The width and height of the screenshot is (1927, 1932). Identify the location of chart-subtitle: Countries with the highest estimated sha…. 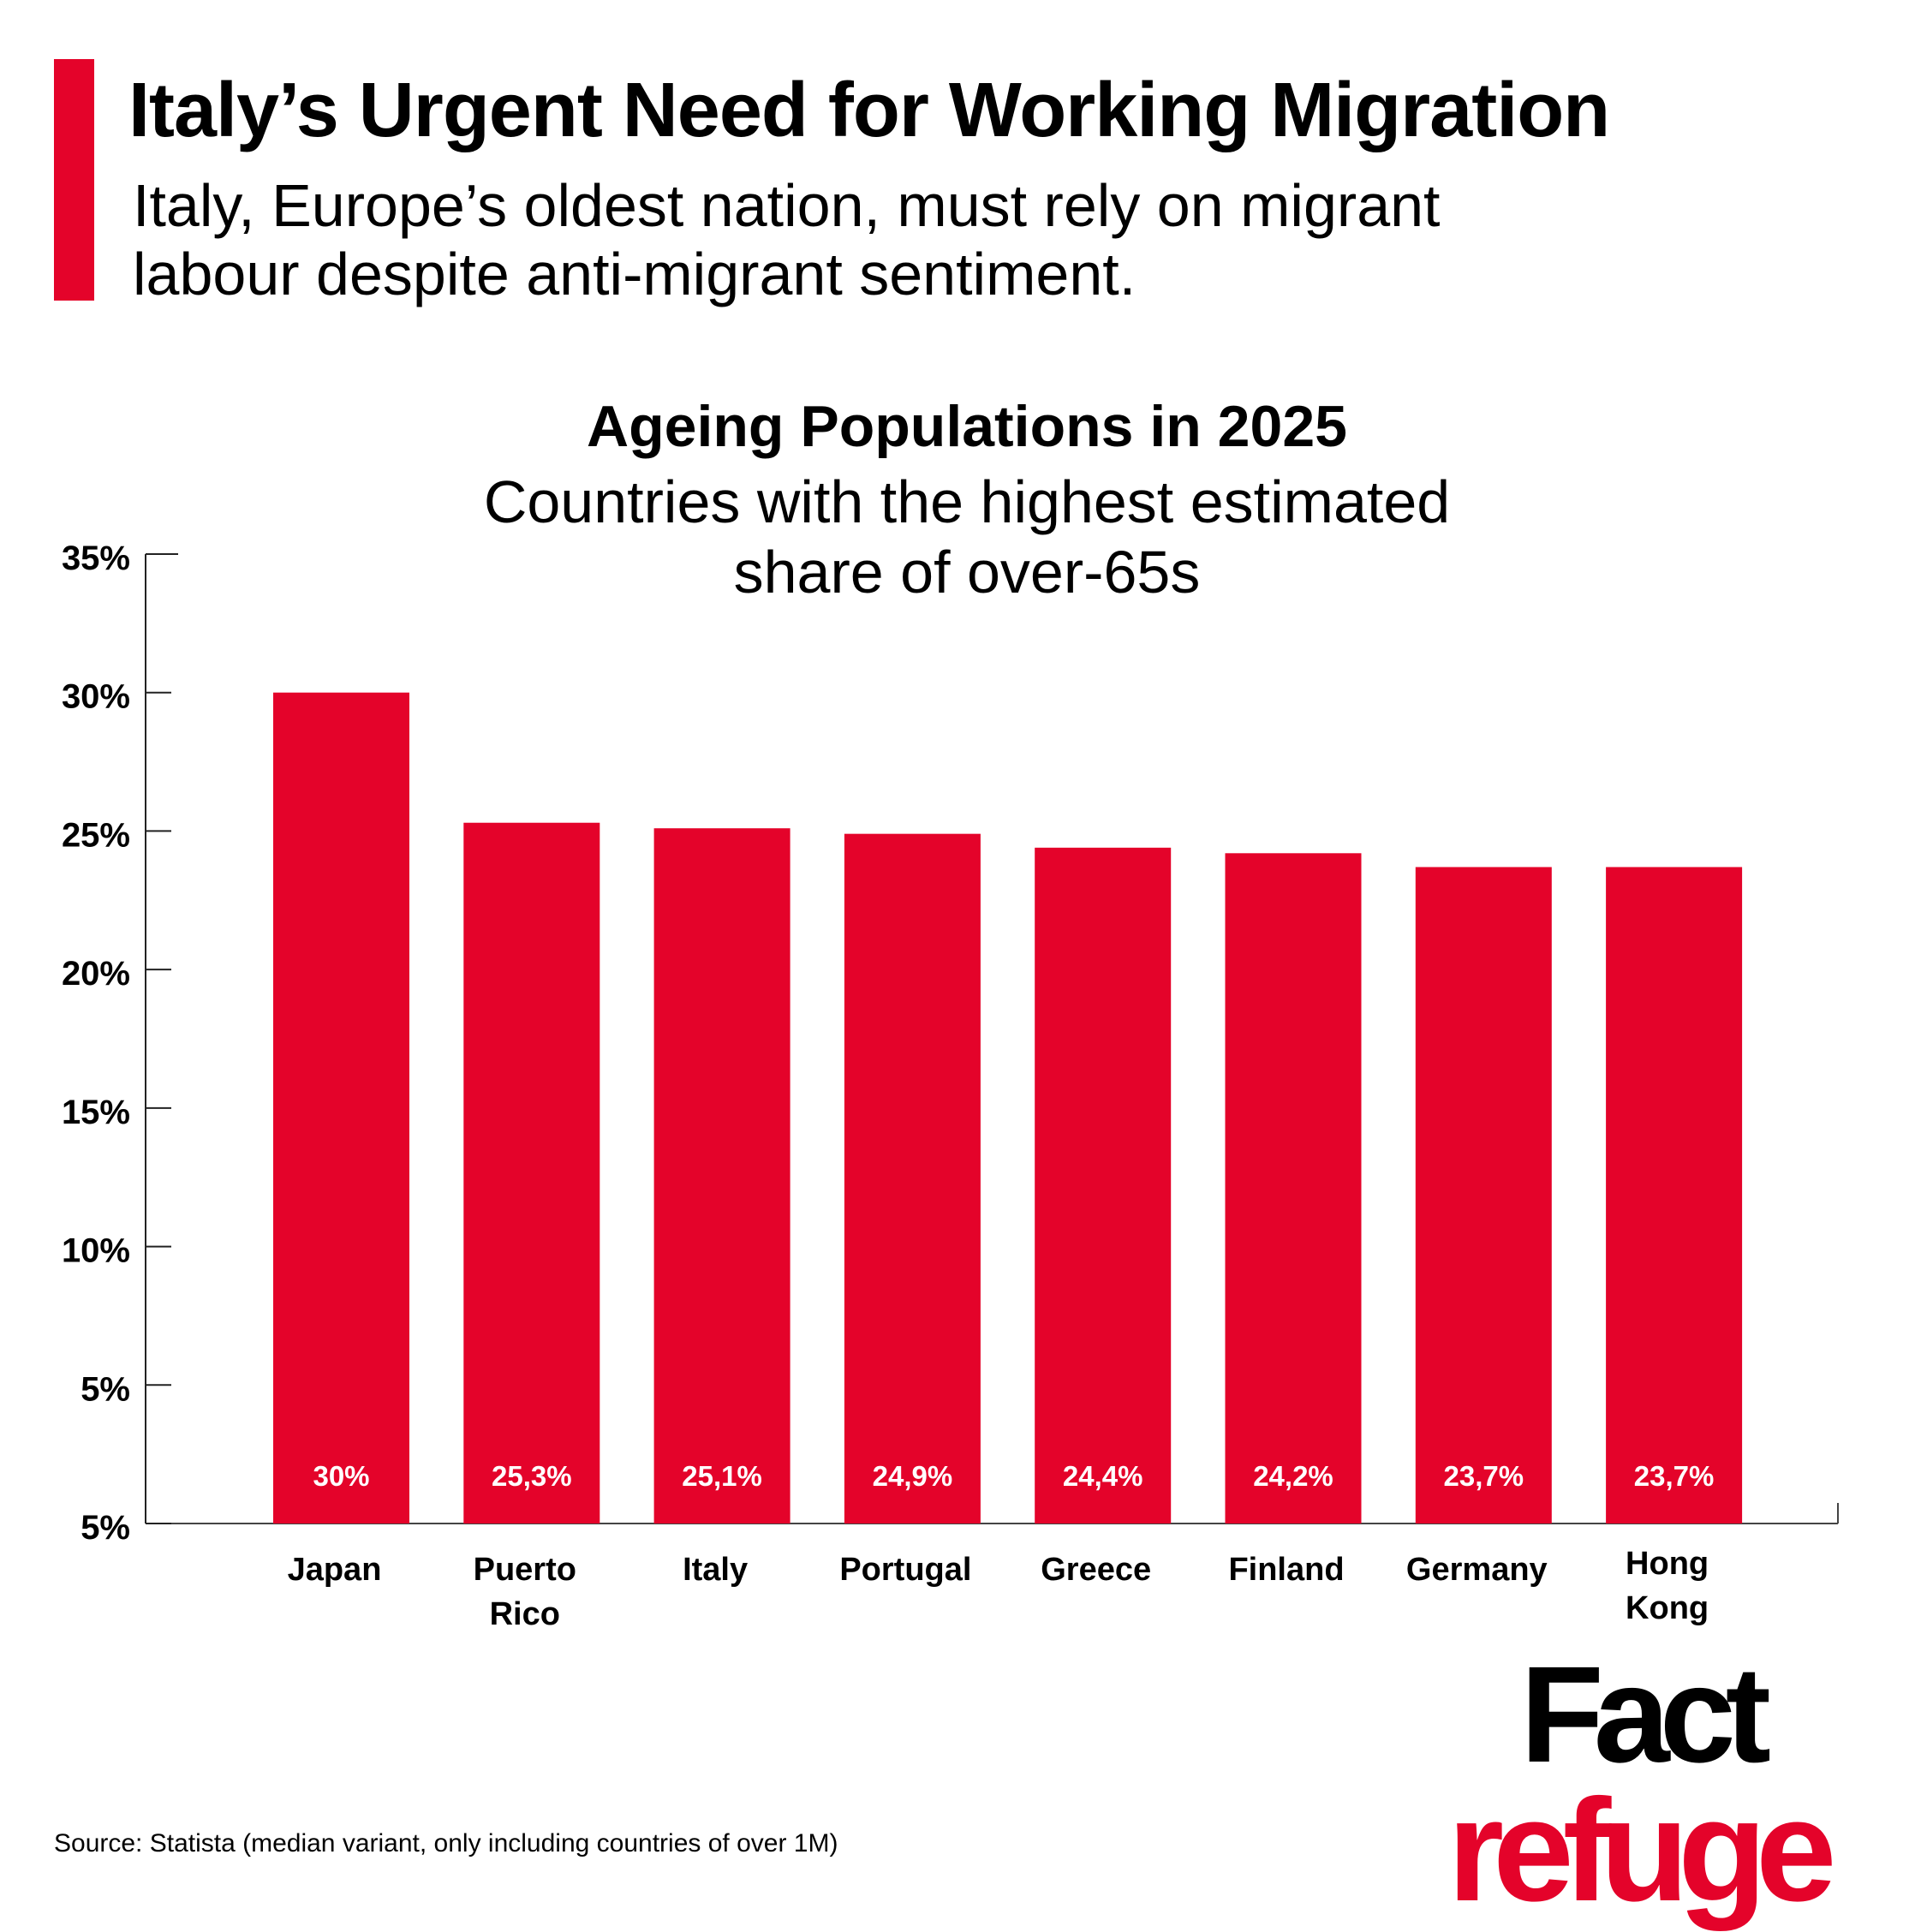
(963, 537).